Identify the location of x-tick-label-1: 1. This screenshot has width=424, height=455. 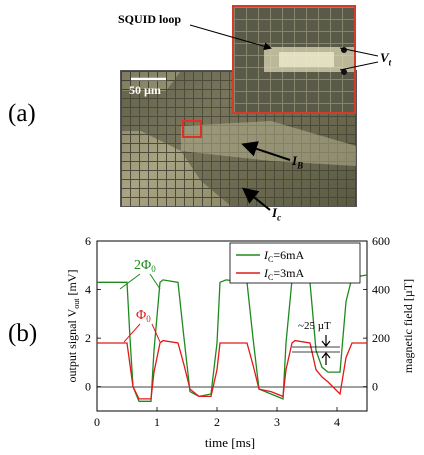
(157, 422).